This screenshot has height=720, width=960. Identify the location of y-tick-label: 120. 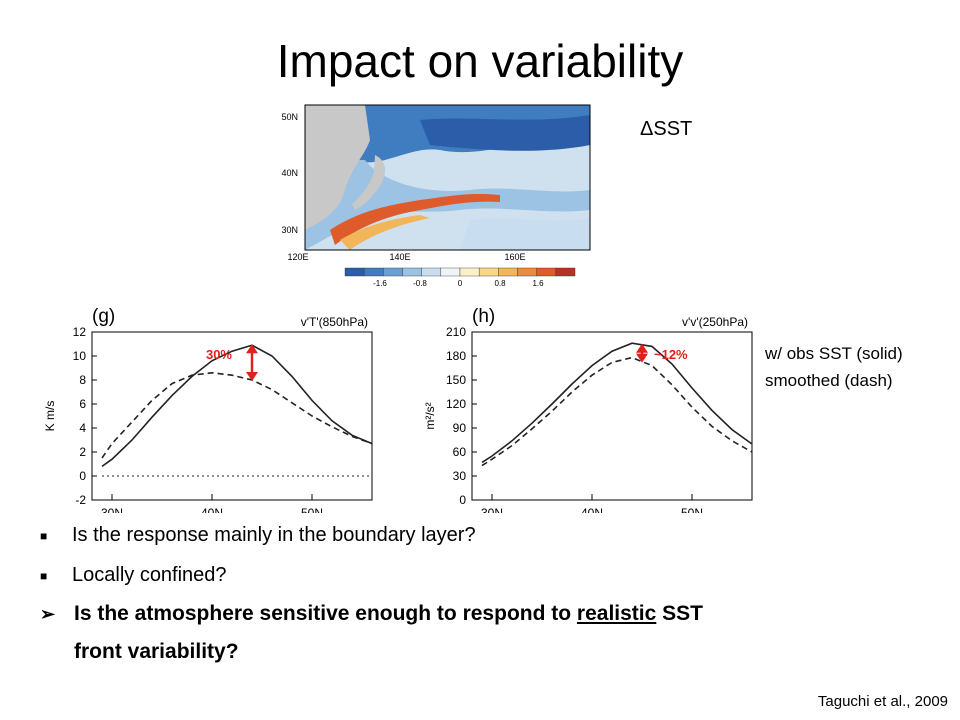
(456, 404).